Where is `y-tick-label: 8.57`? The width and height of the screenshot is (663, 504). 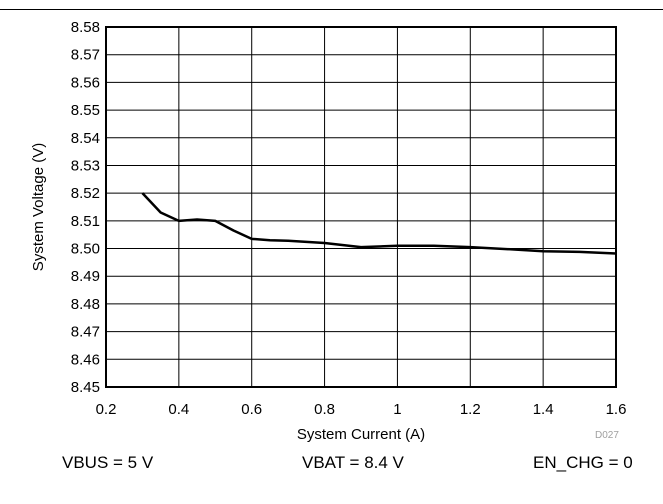
y-tick-label: 8.57 is located at coordinates (85, 55).